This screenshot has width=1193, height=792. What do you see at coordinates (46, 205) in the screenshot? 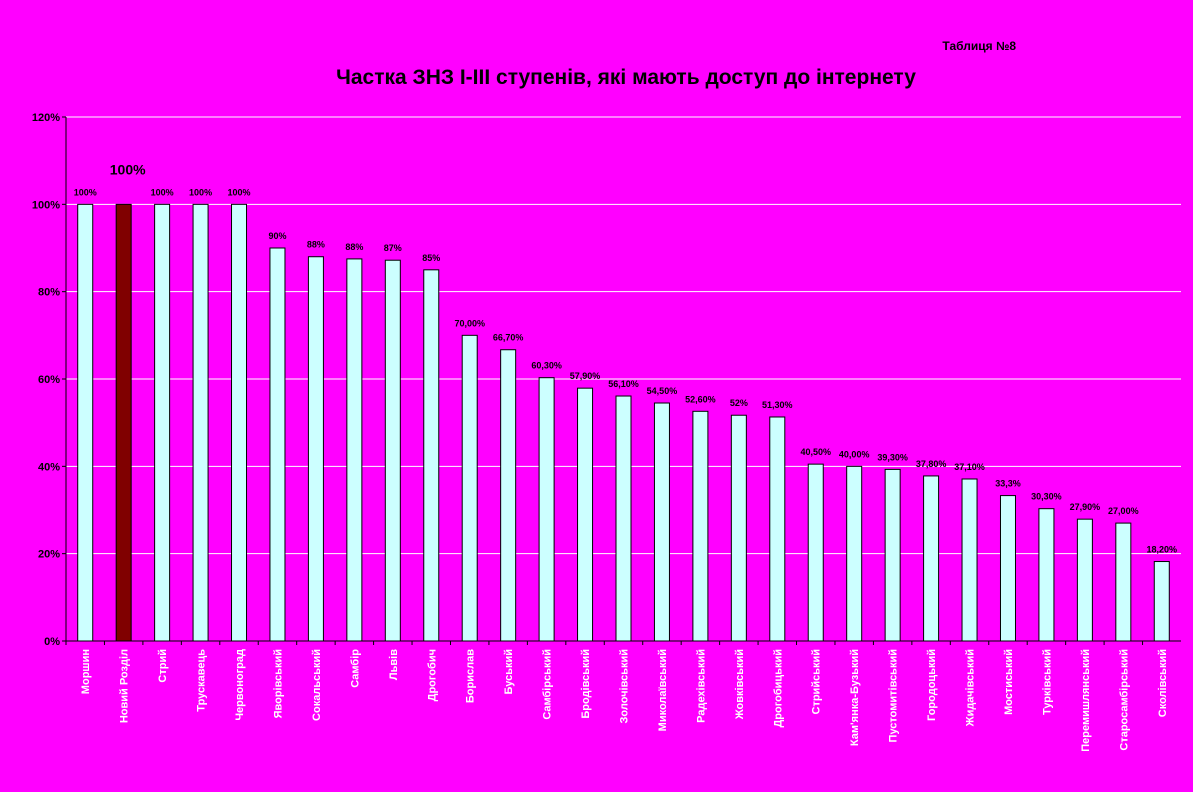
I see `y-tick-label: 100%` at bounding box center [46, 205].